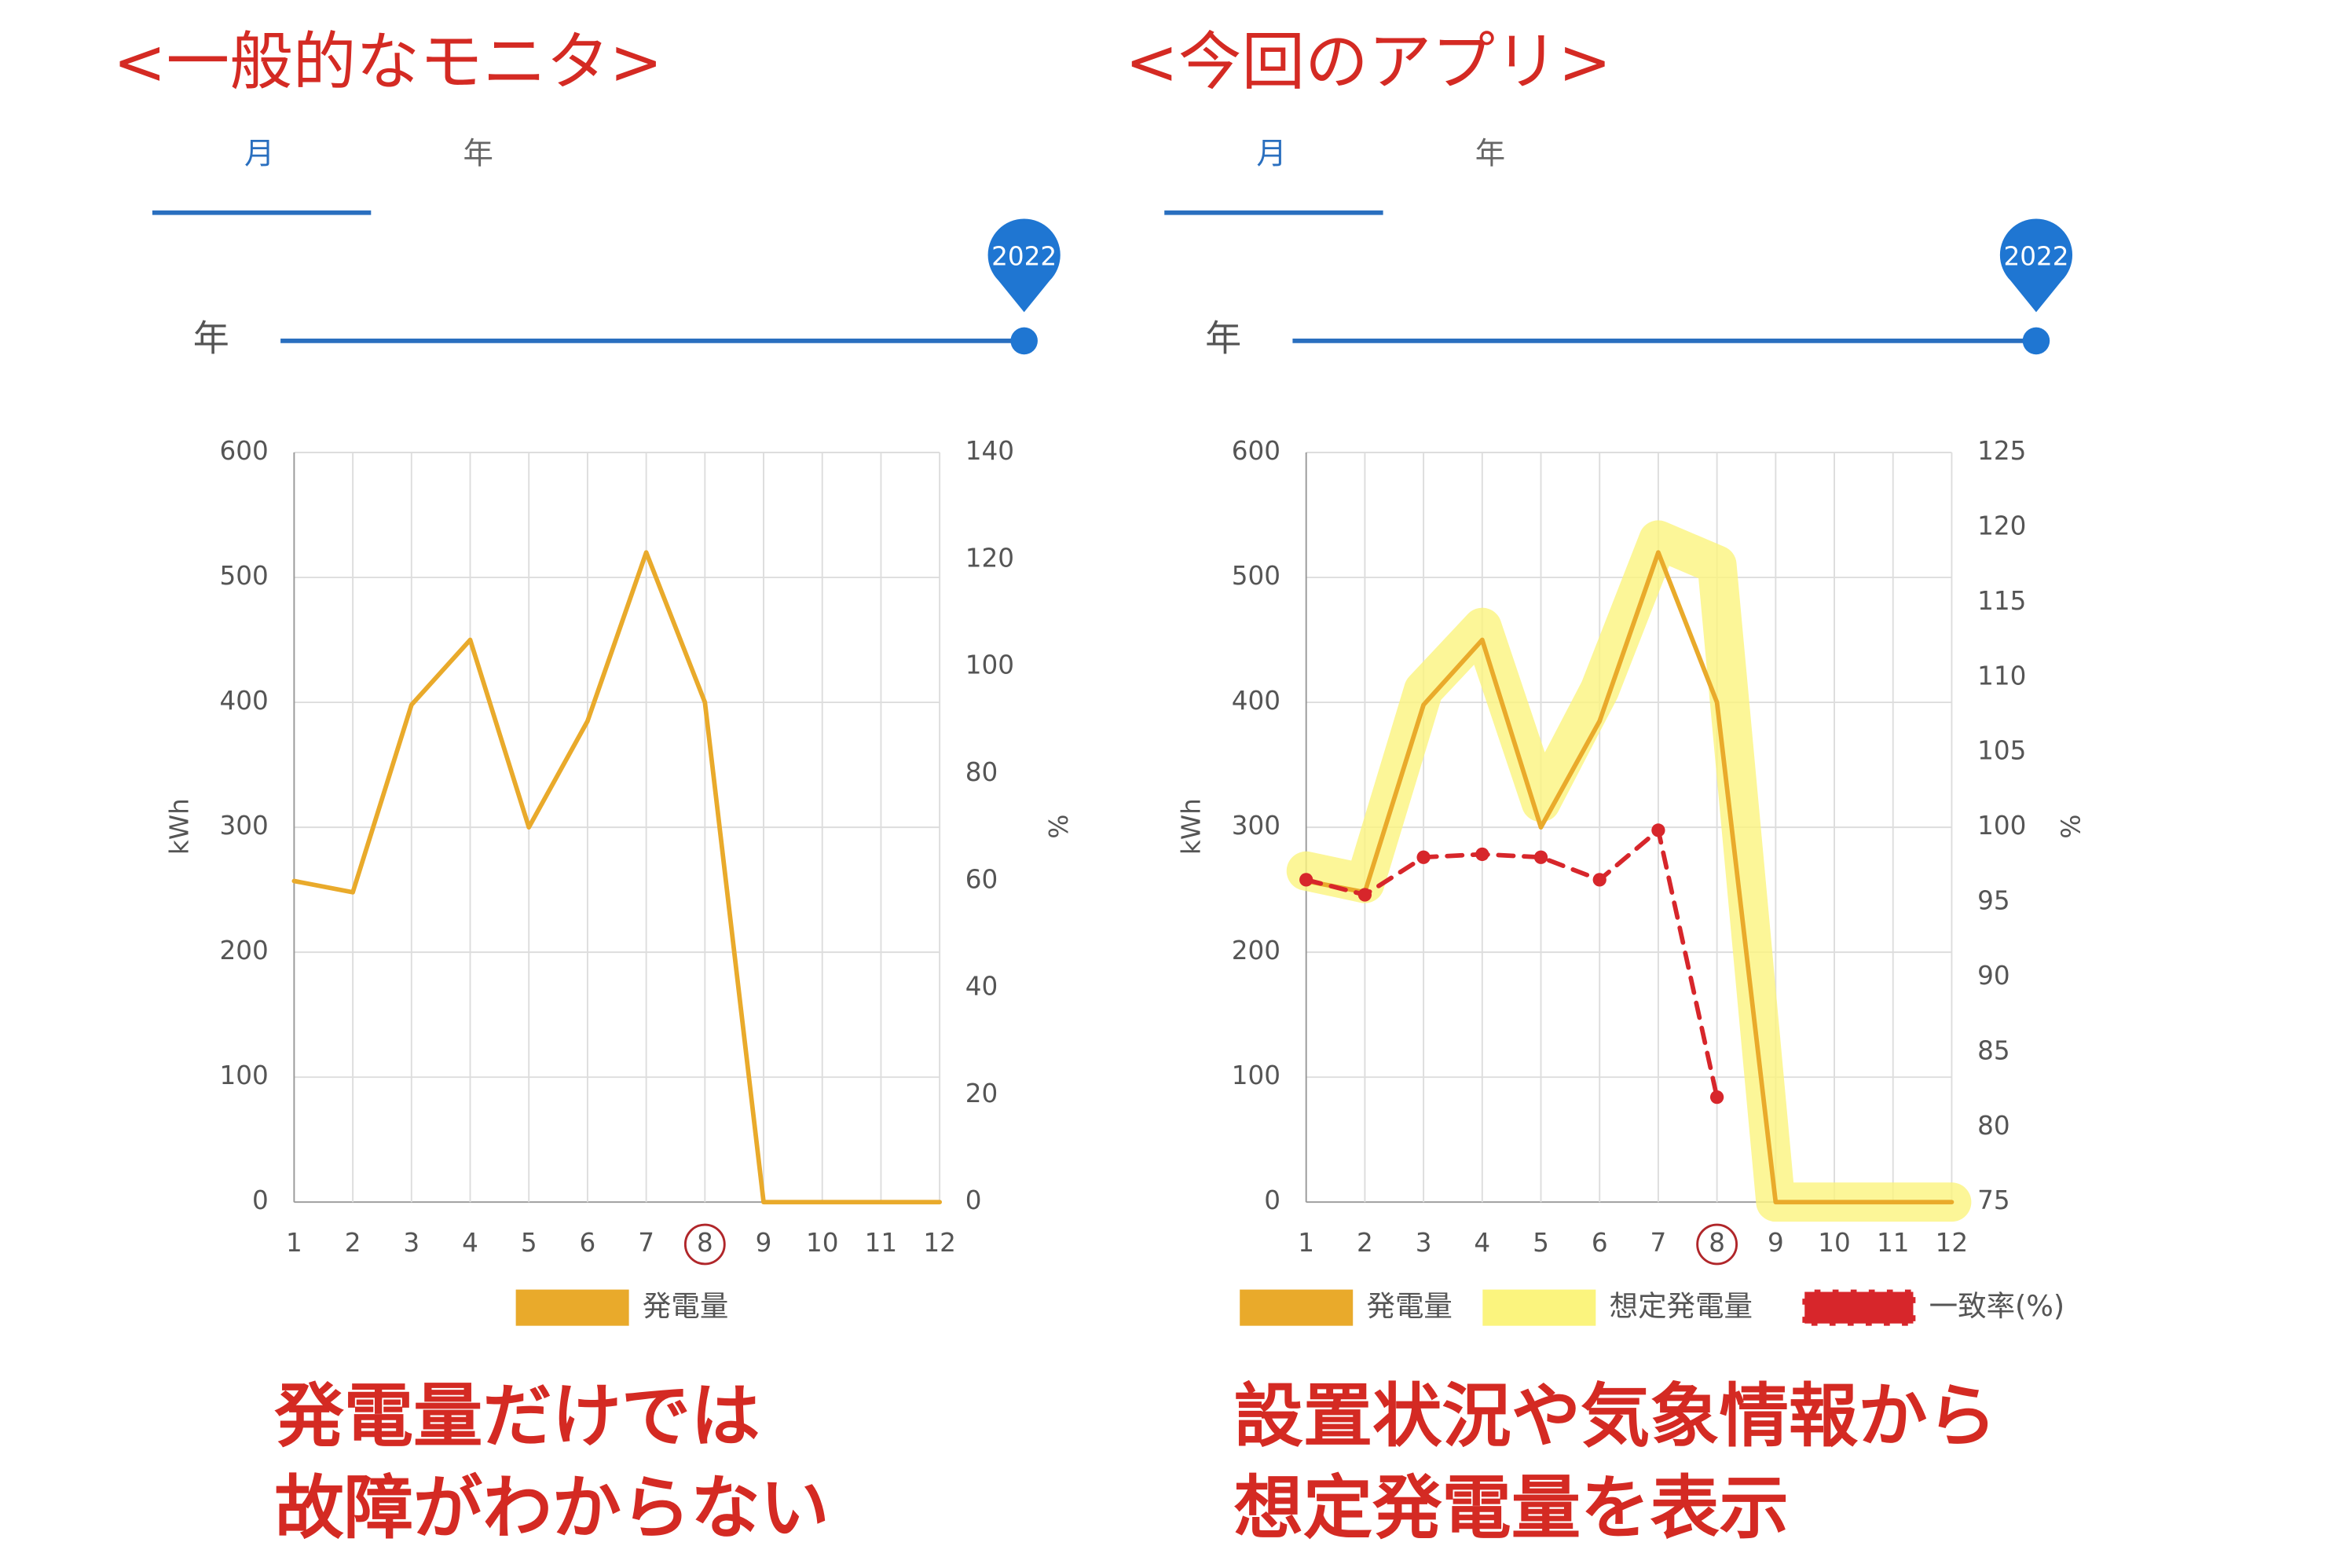  I want to click on y2-tick-label: 0, so click(974, 1200).